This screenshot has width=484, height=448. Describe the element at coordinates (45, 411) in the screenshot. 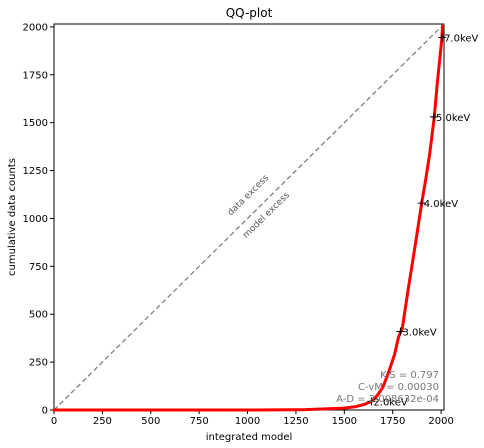

I see `y-tick-label: 0` at that location.